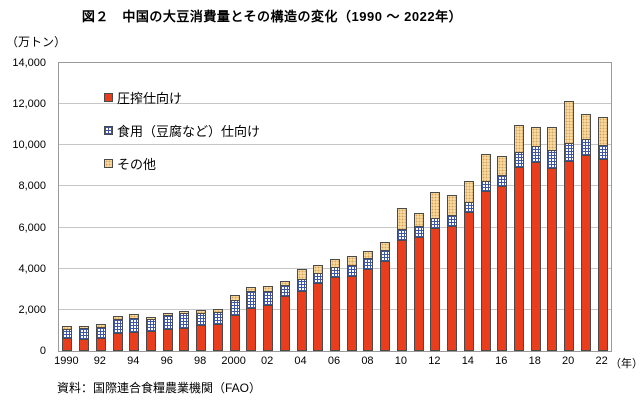 The height and width of the screenshot is (402, 640). Describe the element at coordinates (385, 247) in the screenshot. I see `segment-other-2009` at that location.